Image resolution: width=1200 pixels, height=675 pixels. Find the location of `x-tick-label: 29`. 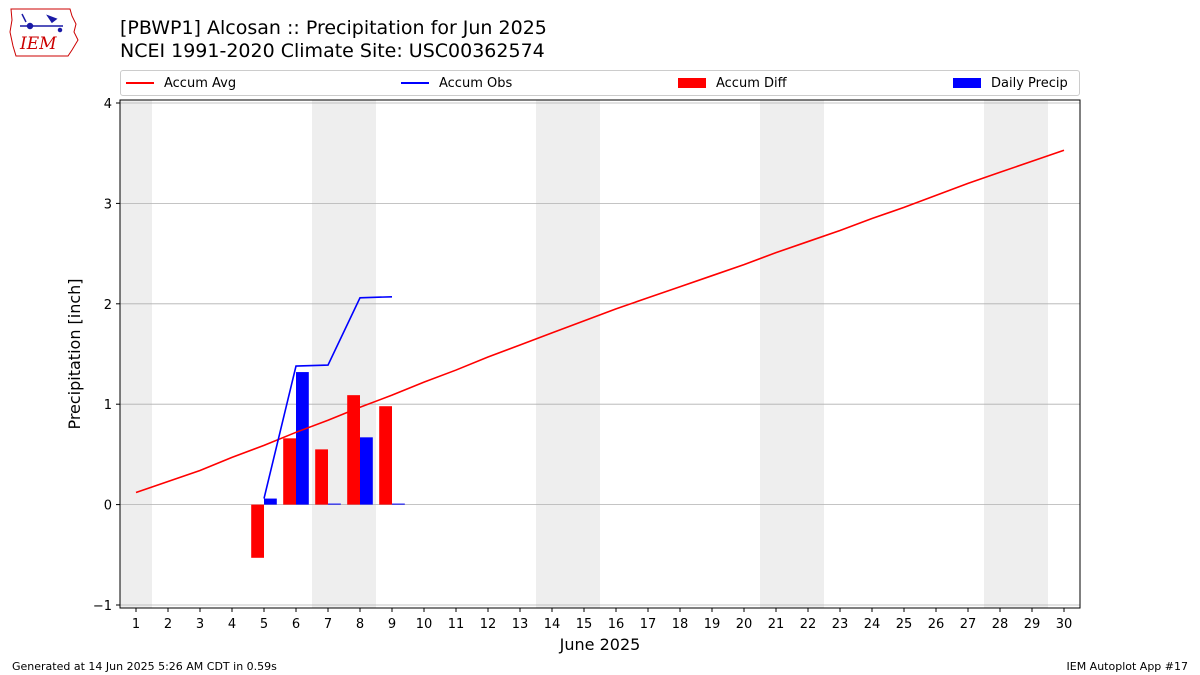

x-tick-label: 29 is located at coordinates (1032, 624).